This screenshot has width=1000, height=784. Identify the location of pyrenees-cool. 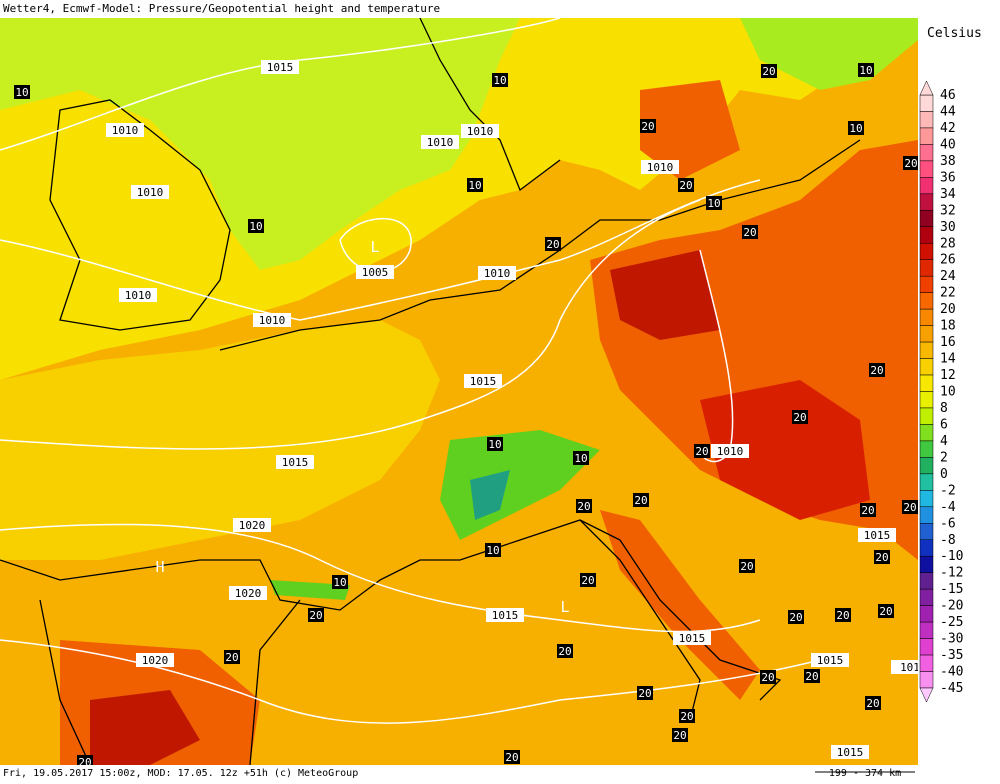
(310, 590).